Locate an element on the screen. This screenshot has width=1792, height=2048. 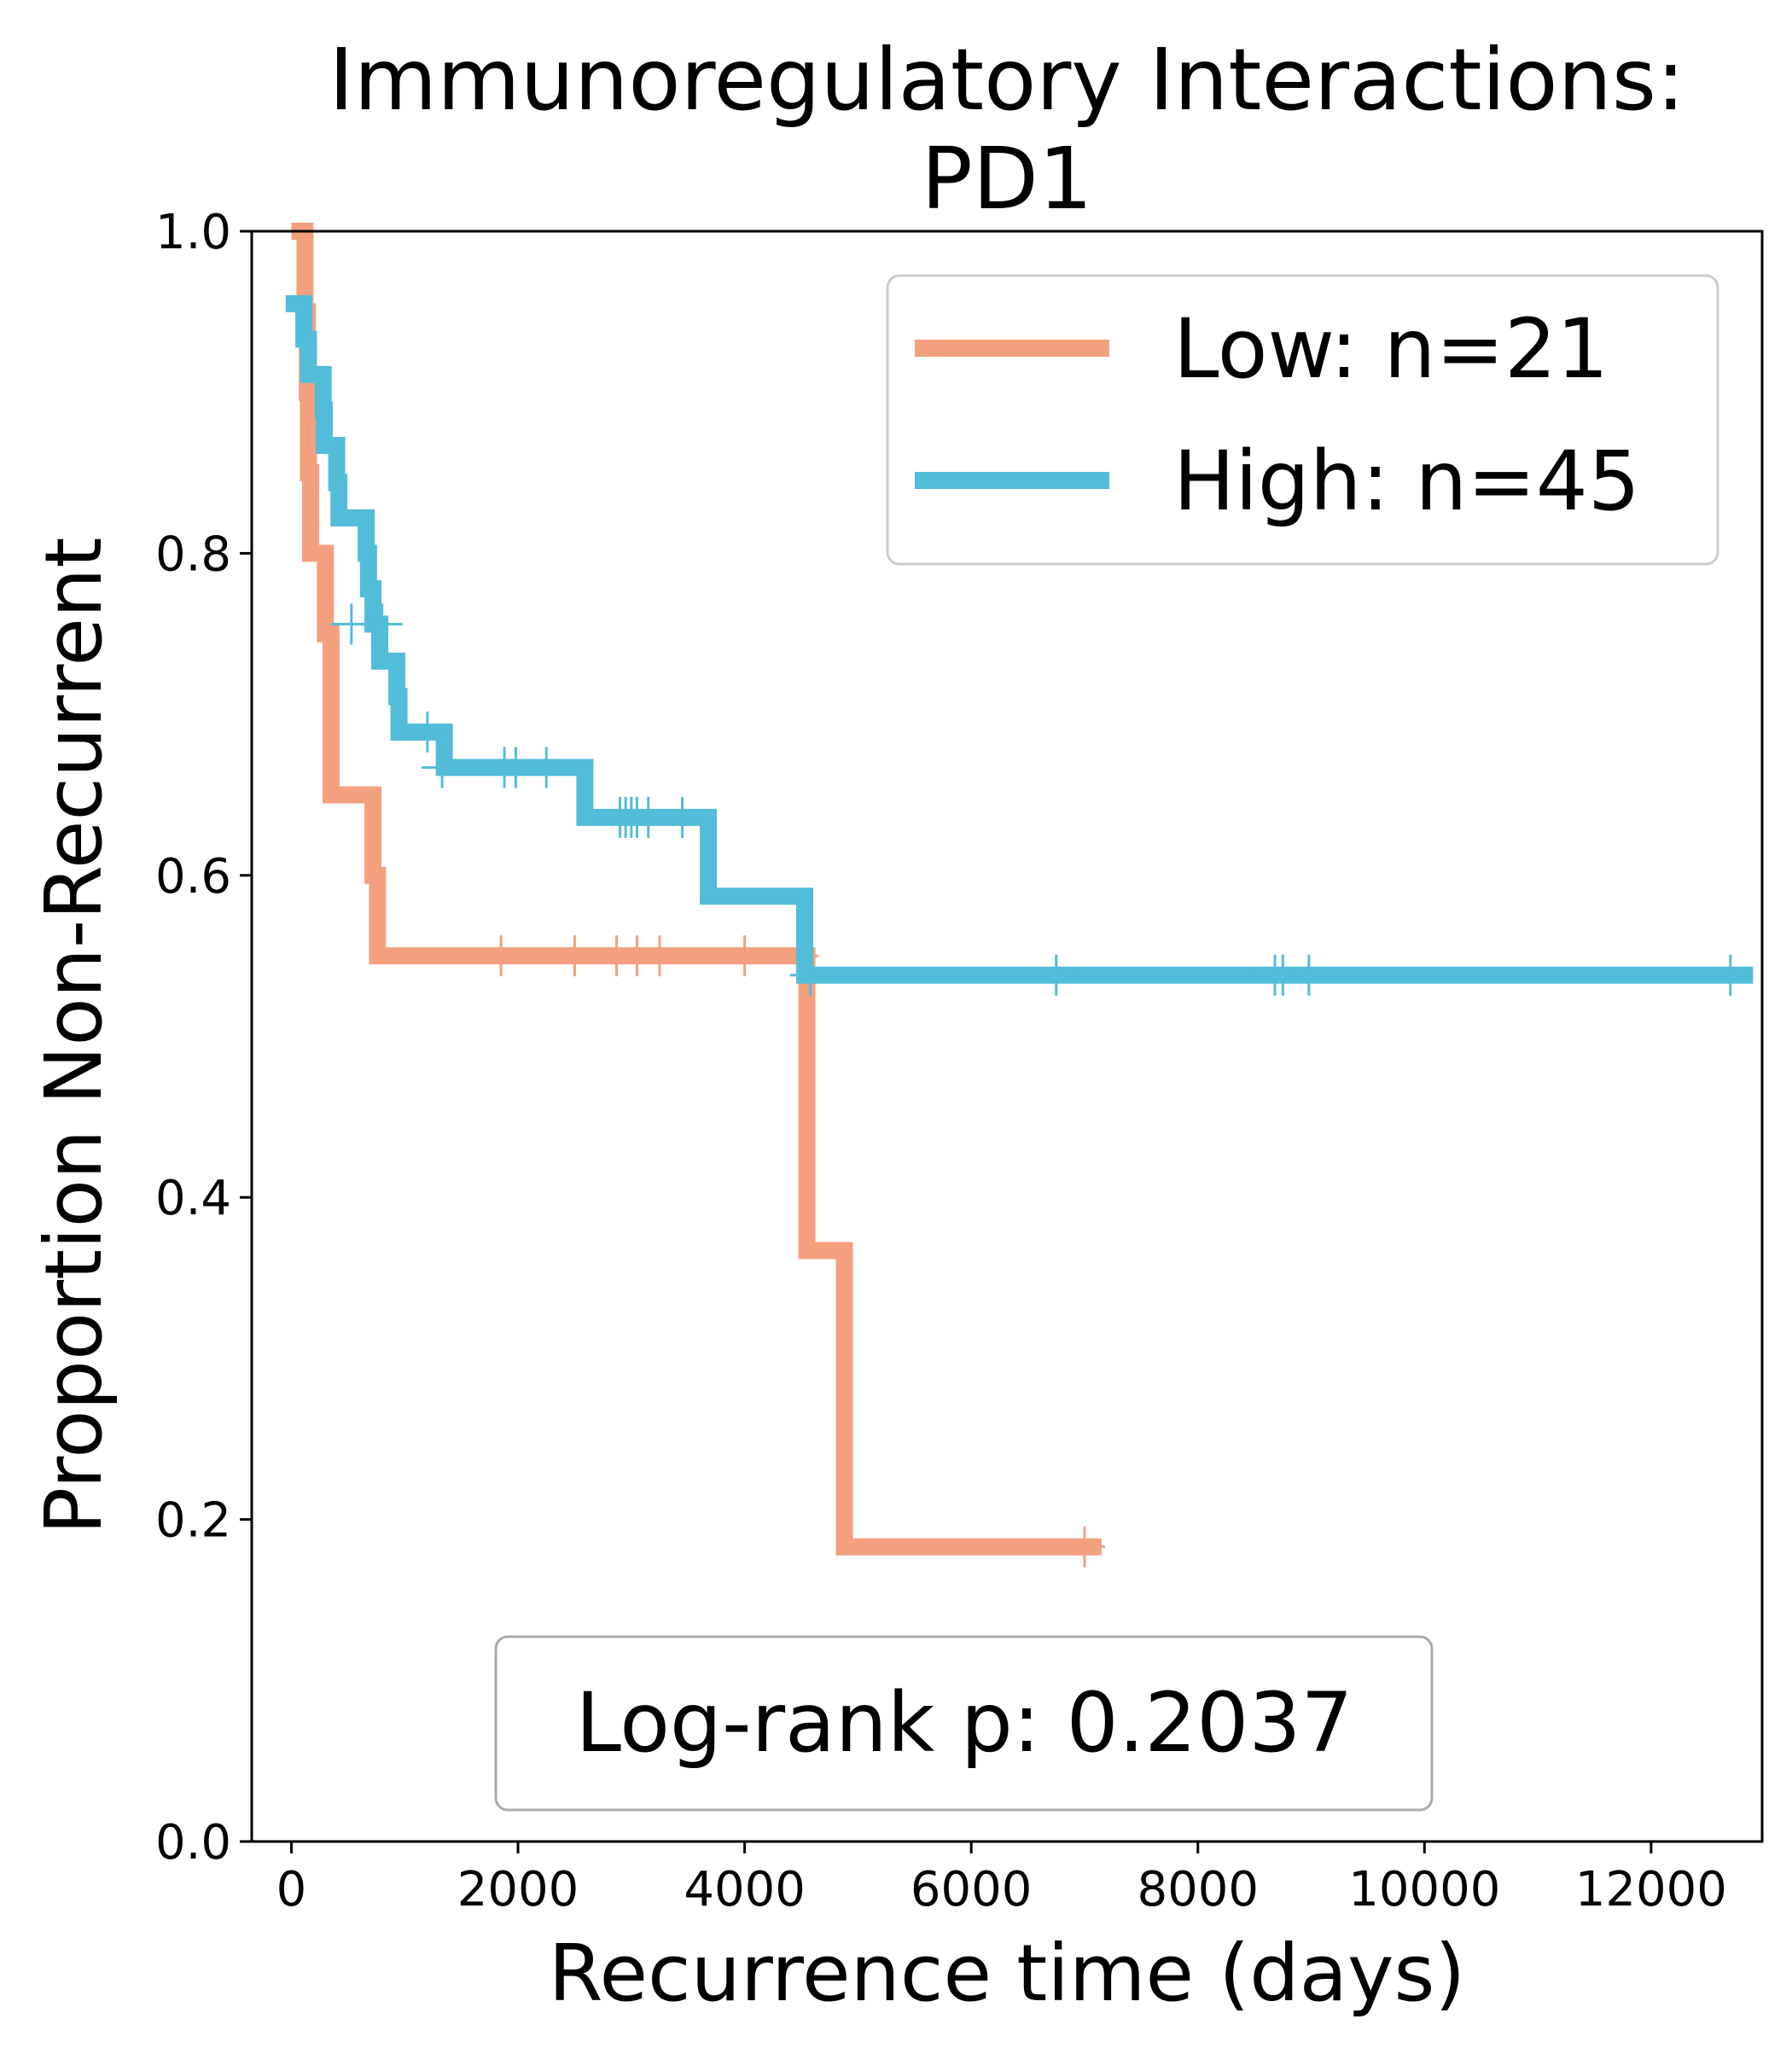
logrank-text: Log-rank p: 0.2037 is located at coordinates (964, 1723).